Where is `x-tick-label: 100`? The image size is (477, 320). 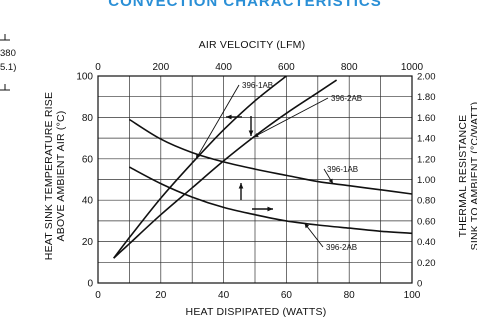
x-tick-label: 100 is located at coordinates (412, 295).